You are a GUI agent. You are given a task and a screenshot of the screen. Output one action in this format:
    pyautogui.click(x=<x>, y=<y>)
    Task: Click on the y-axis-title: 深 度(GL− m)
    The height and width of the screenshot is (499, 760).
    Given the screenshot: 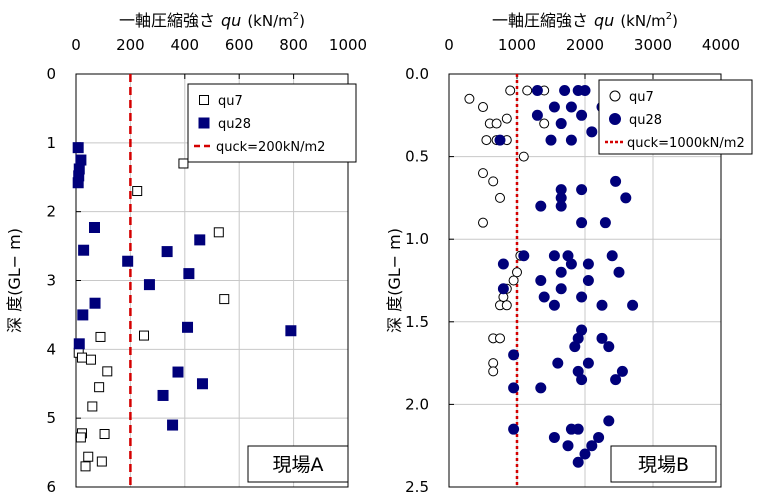 What is the action you would take?
    pyautogui.click(x=394, y=280)
    